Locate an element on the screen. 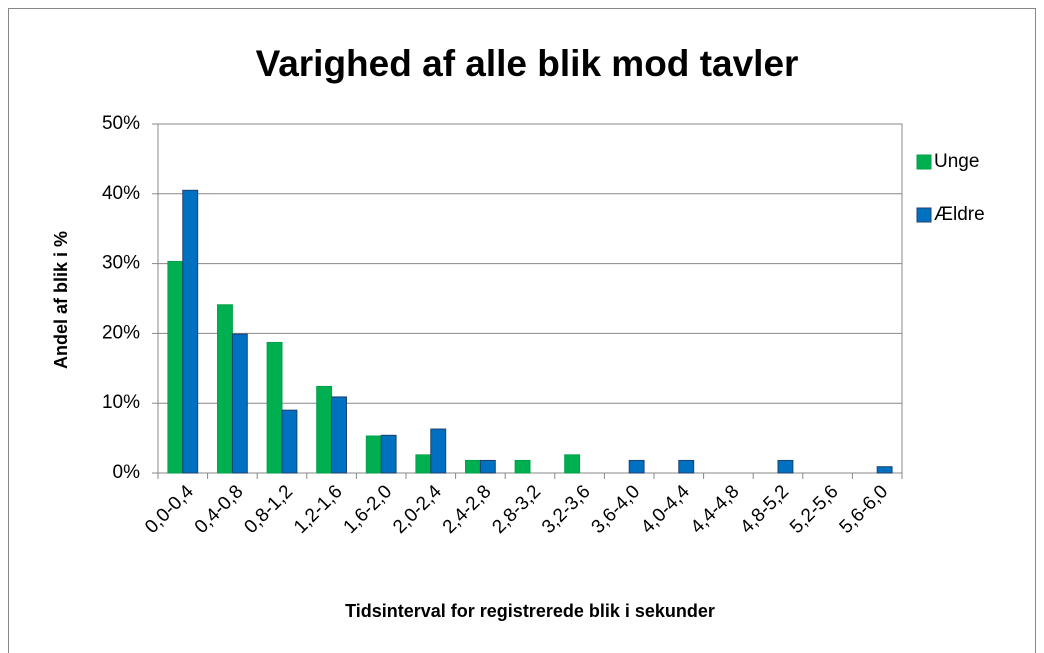 Image resolution: width=1044 pixels, height=653 pixels. y-tick-label: 0% is located at coordinates (127, 472).